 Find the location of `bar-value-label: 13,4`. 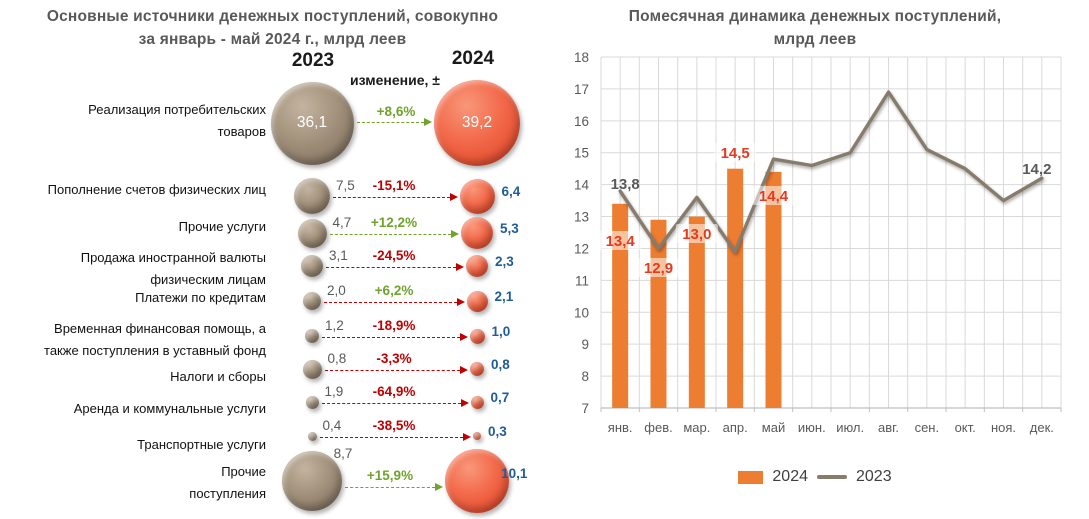

bar-value-label: 13,4 is located at coordinates (621, 241).